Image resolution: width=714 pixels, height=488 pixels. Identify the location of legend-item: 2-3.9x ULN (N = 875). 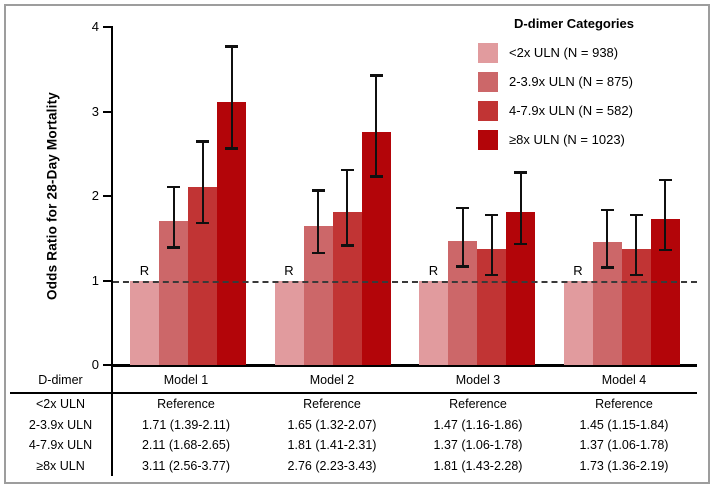
(574, 81).